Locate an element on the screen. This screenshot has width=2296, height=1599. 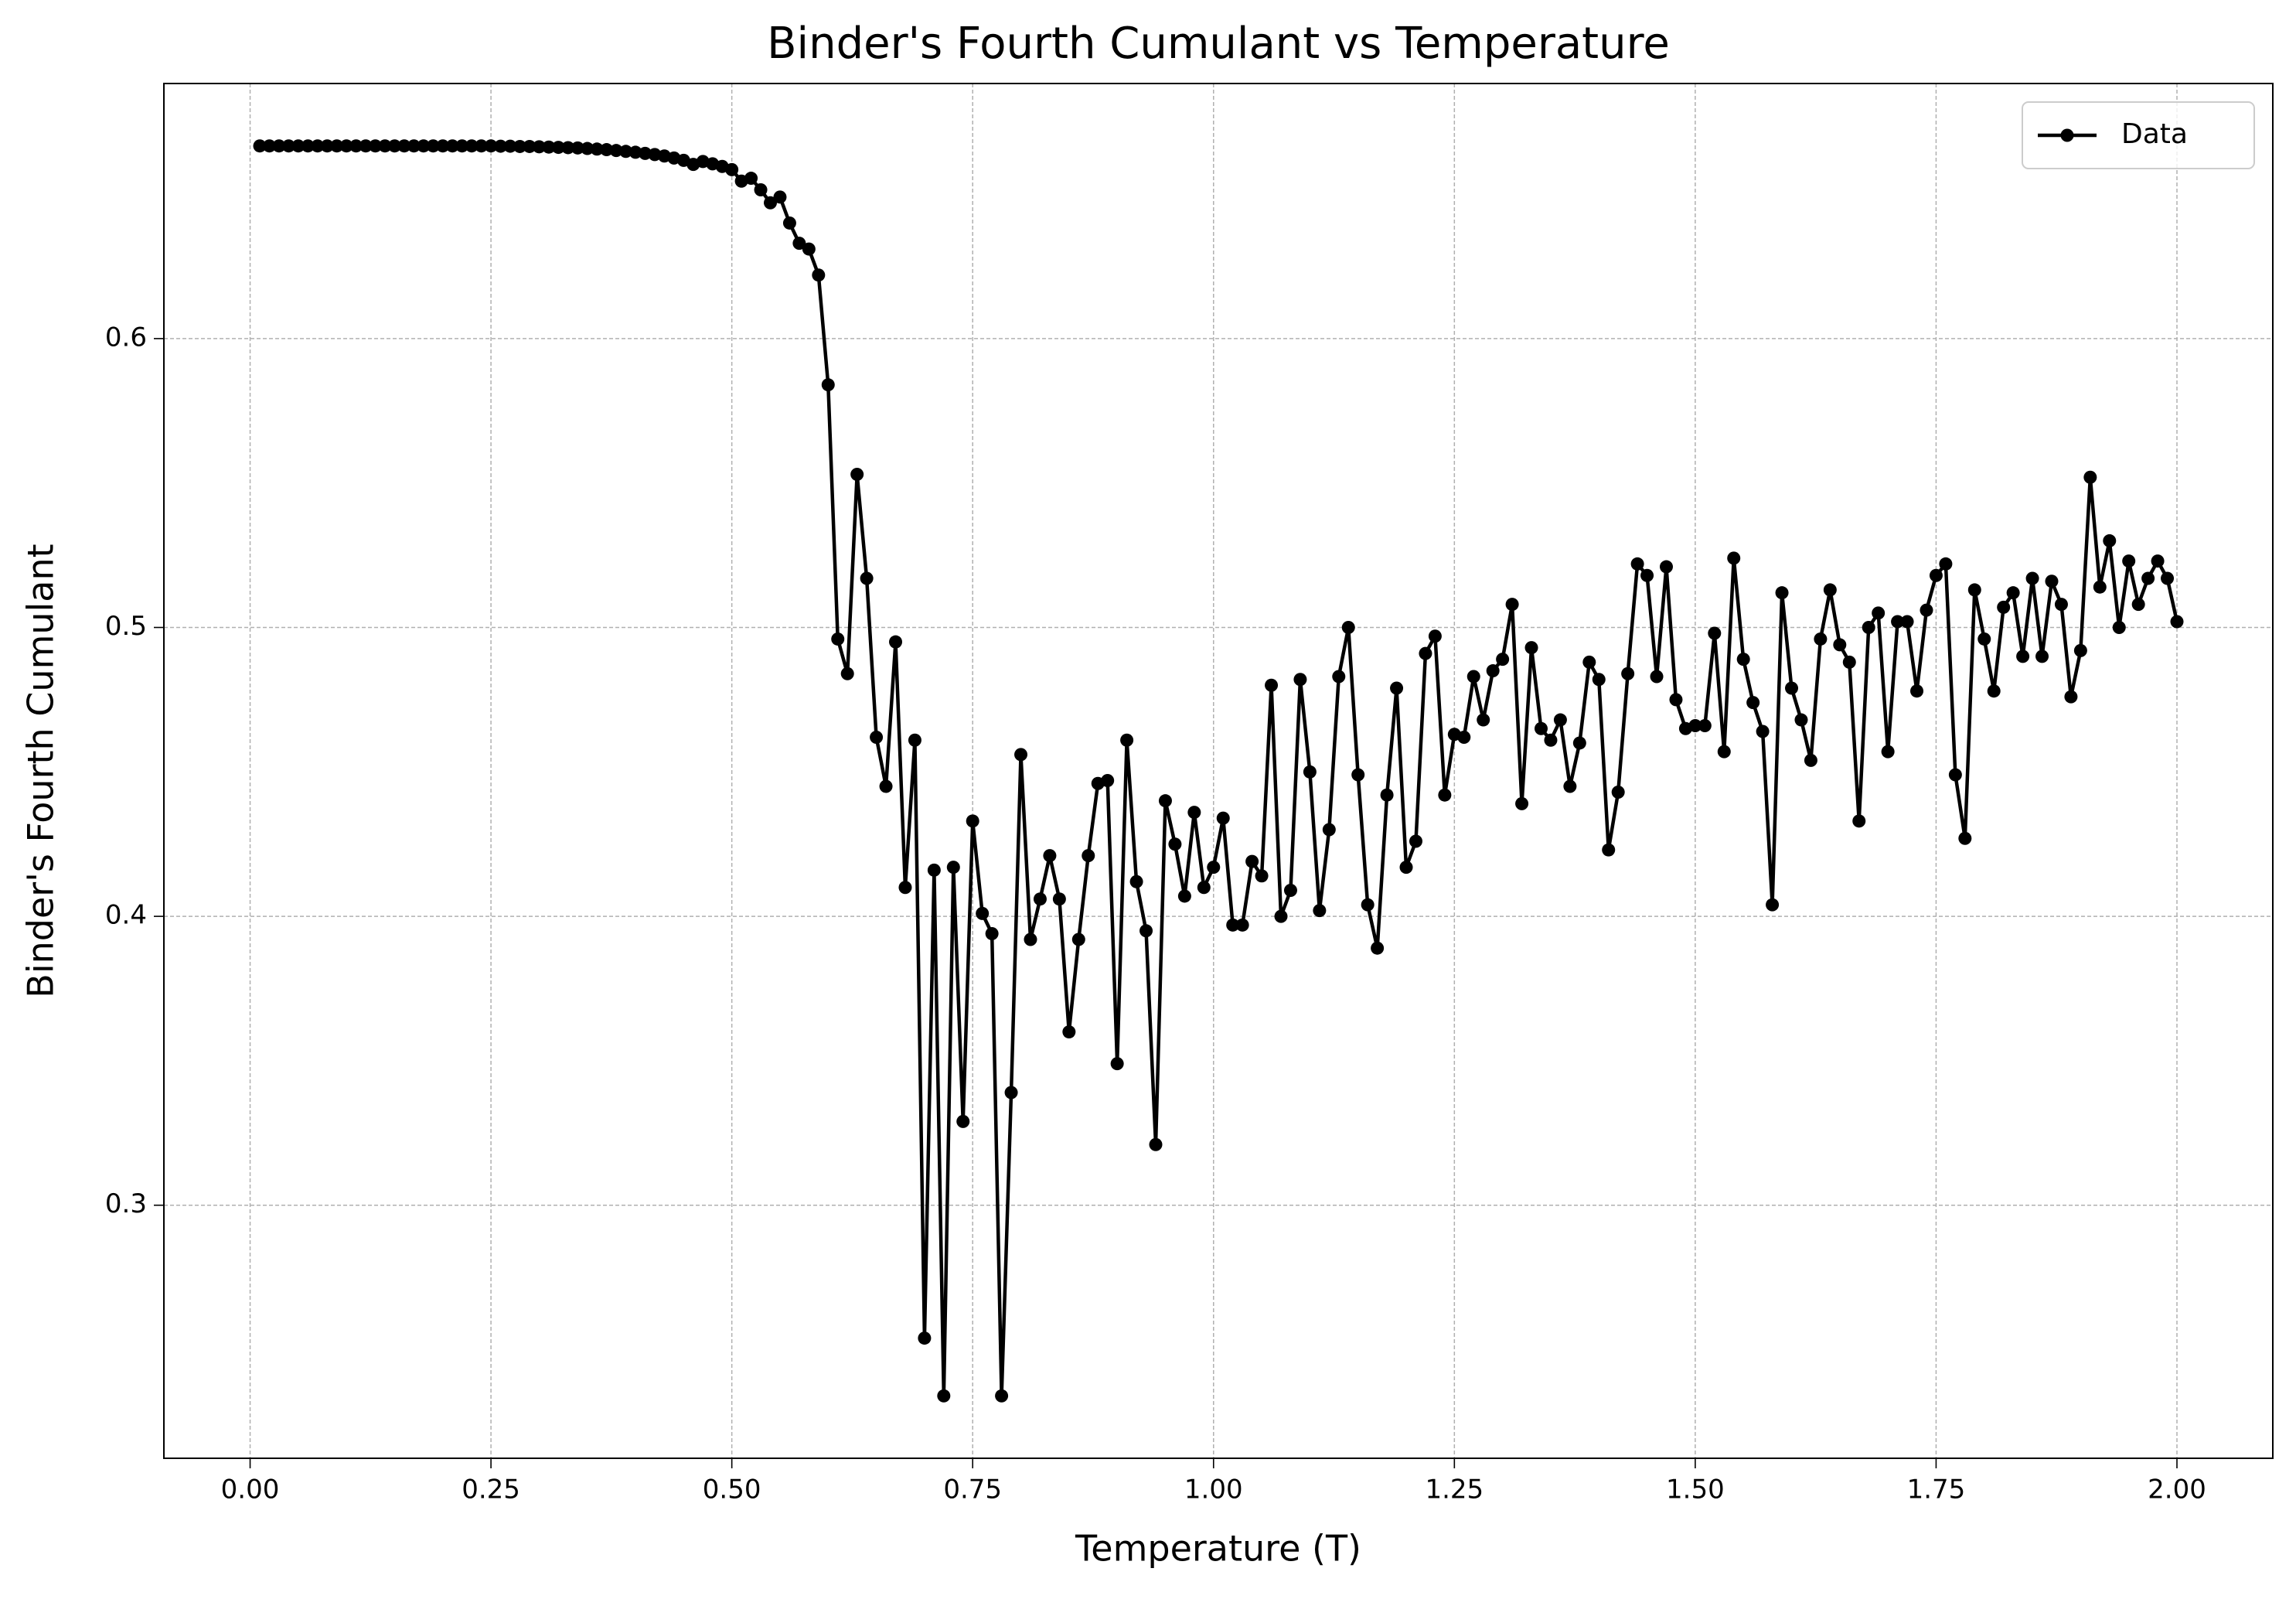
x-axis-label: Temperature (T) is located at coordinates (1218, 1549).